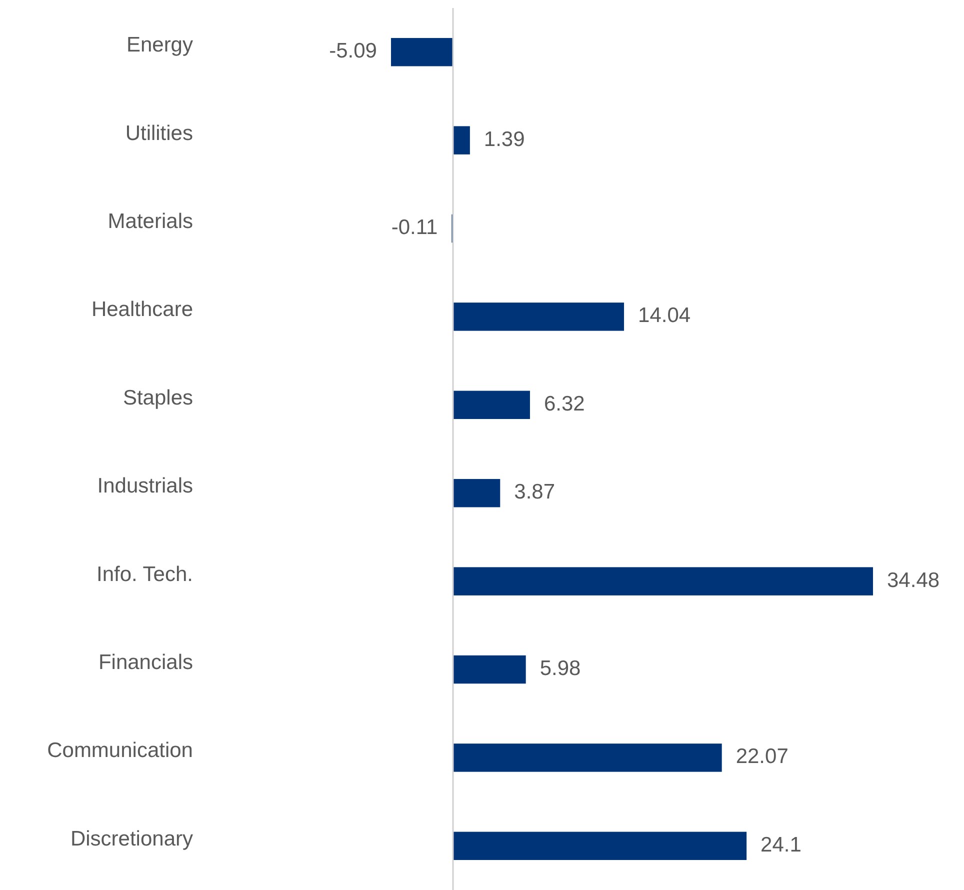 The height and width of the screenshot is (890, 964). What do you see at coordinates (913, 580) in the screenshot?
I see `data-label: 34.48` at bounding box center [913, 580].